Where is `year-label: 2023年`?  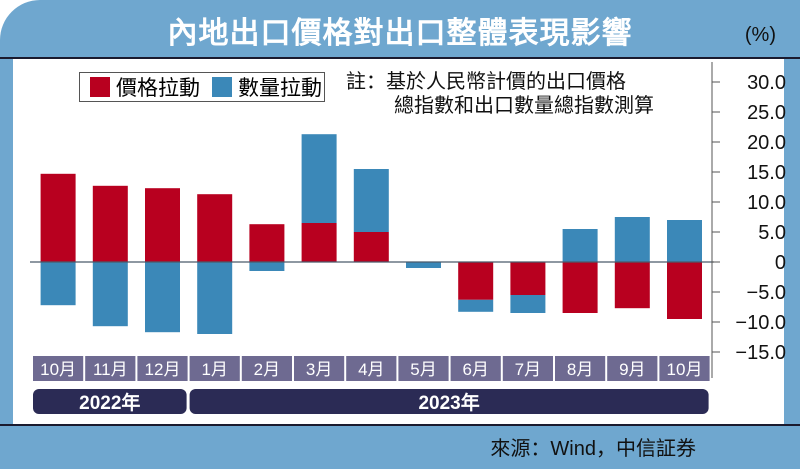
year-label: 2023年 is located at coordinates (448, 402).